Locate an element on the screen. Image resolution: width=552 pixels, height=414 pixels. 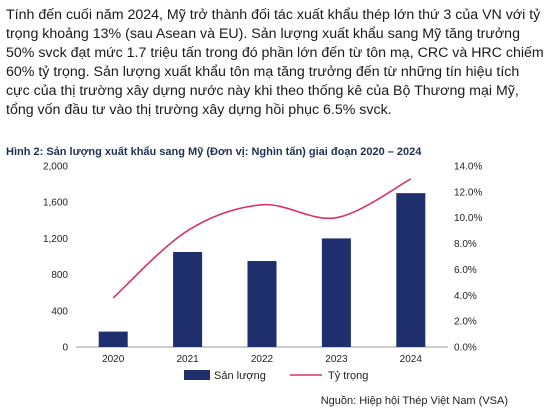
bar-2020 is located at coordinates (113, 339).